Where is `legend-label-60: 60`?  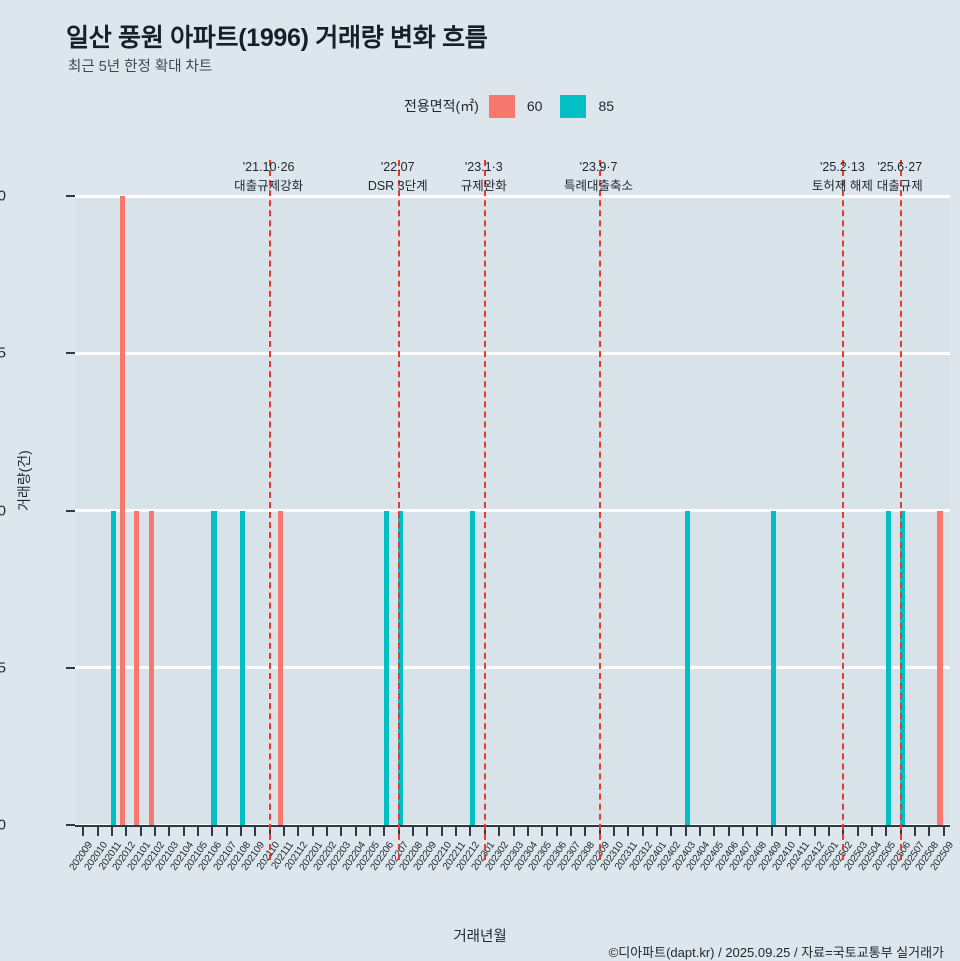
legend-label-60: 60 is located at coordinates (534, 106).